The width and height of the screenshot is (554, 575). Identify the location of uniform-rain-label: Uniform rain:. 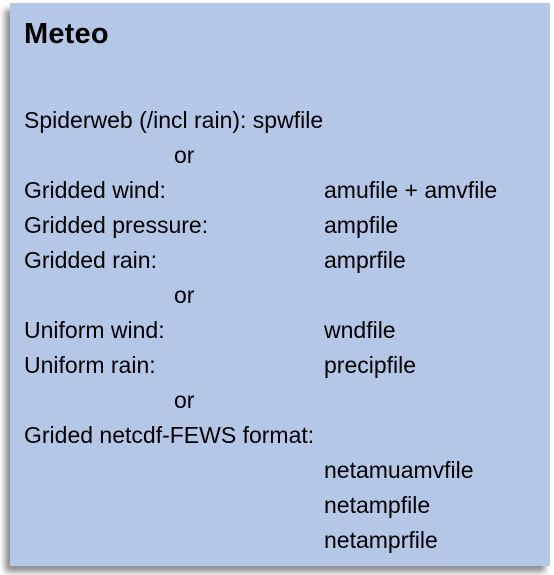
(90, 365).